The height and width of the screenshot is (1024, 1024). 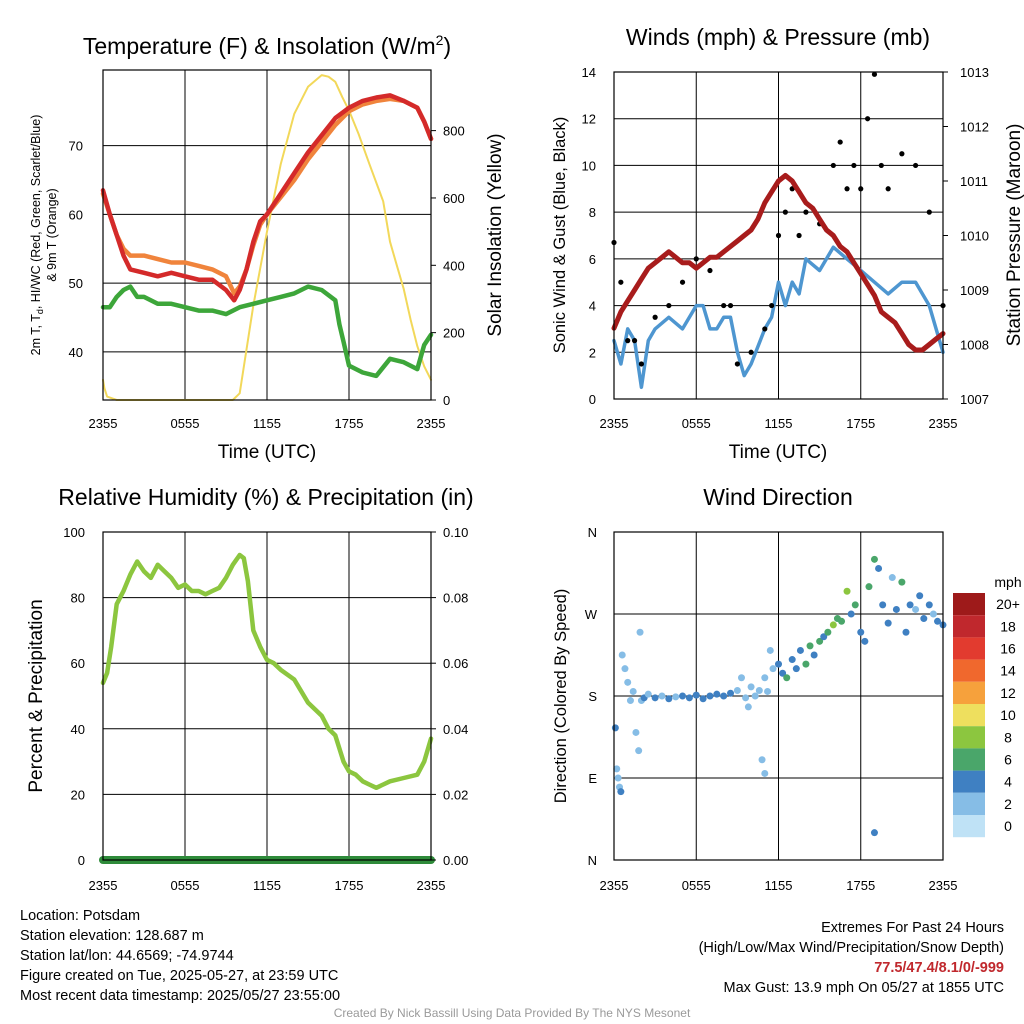 What do you see at coordinates (455, 663) in the screenshot?
I see `rh-y2-tick-label: 0.06` at bounding box center [455, 663].